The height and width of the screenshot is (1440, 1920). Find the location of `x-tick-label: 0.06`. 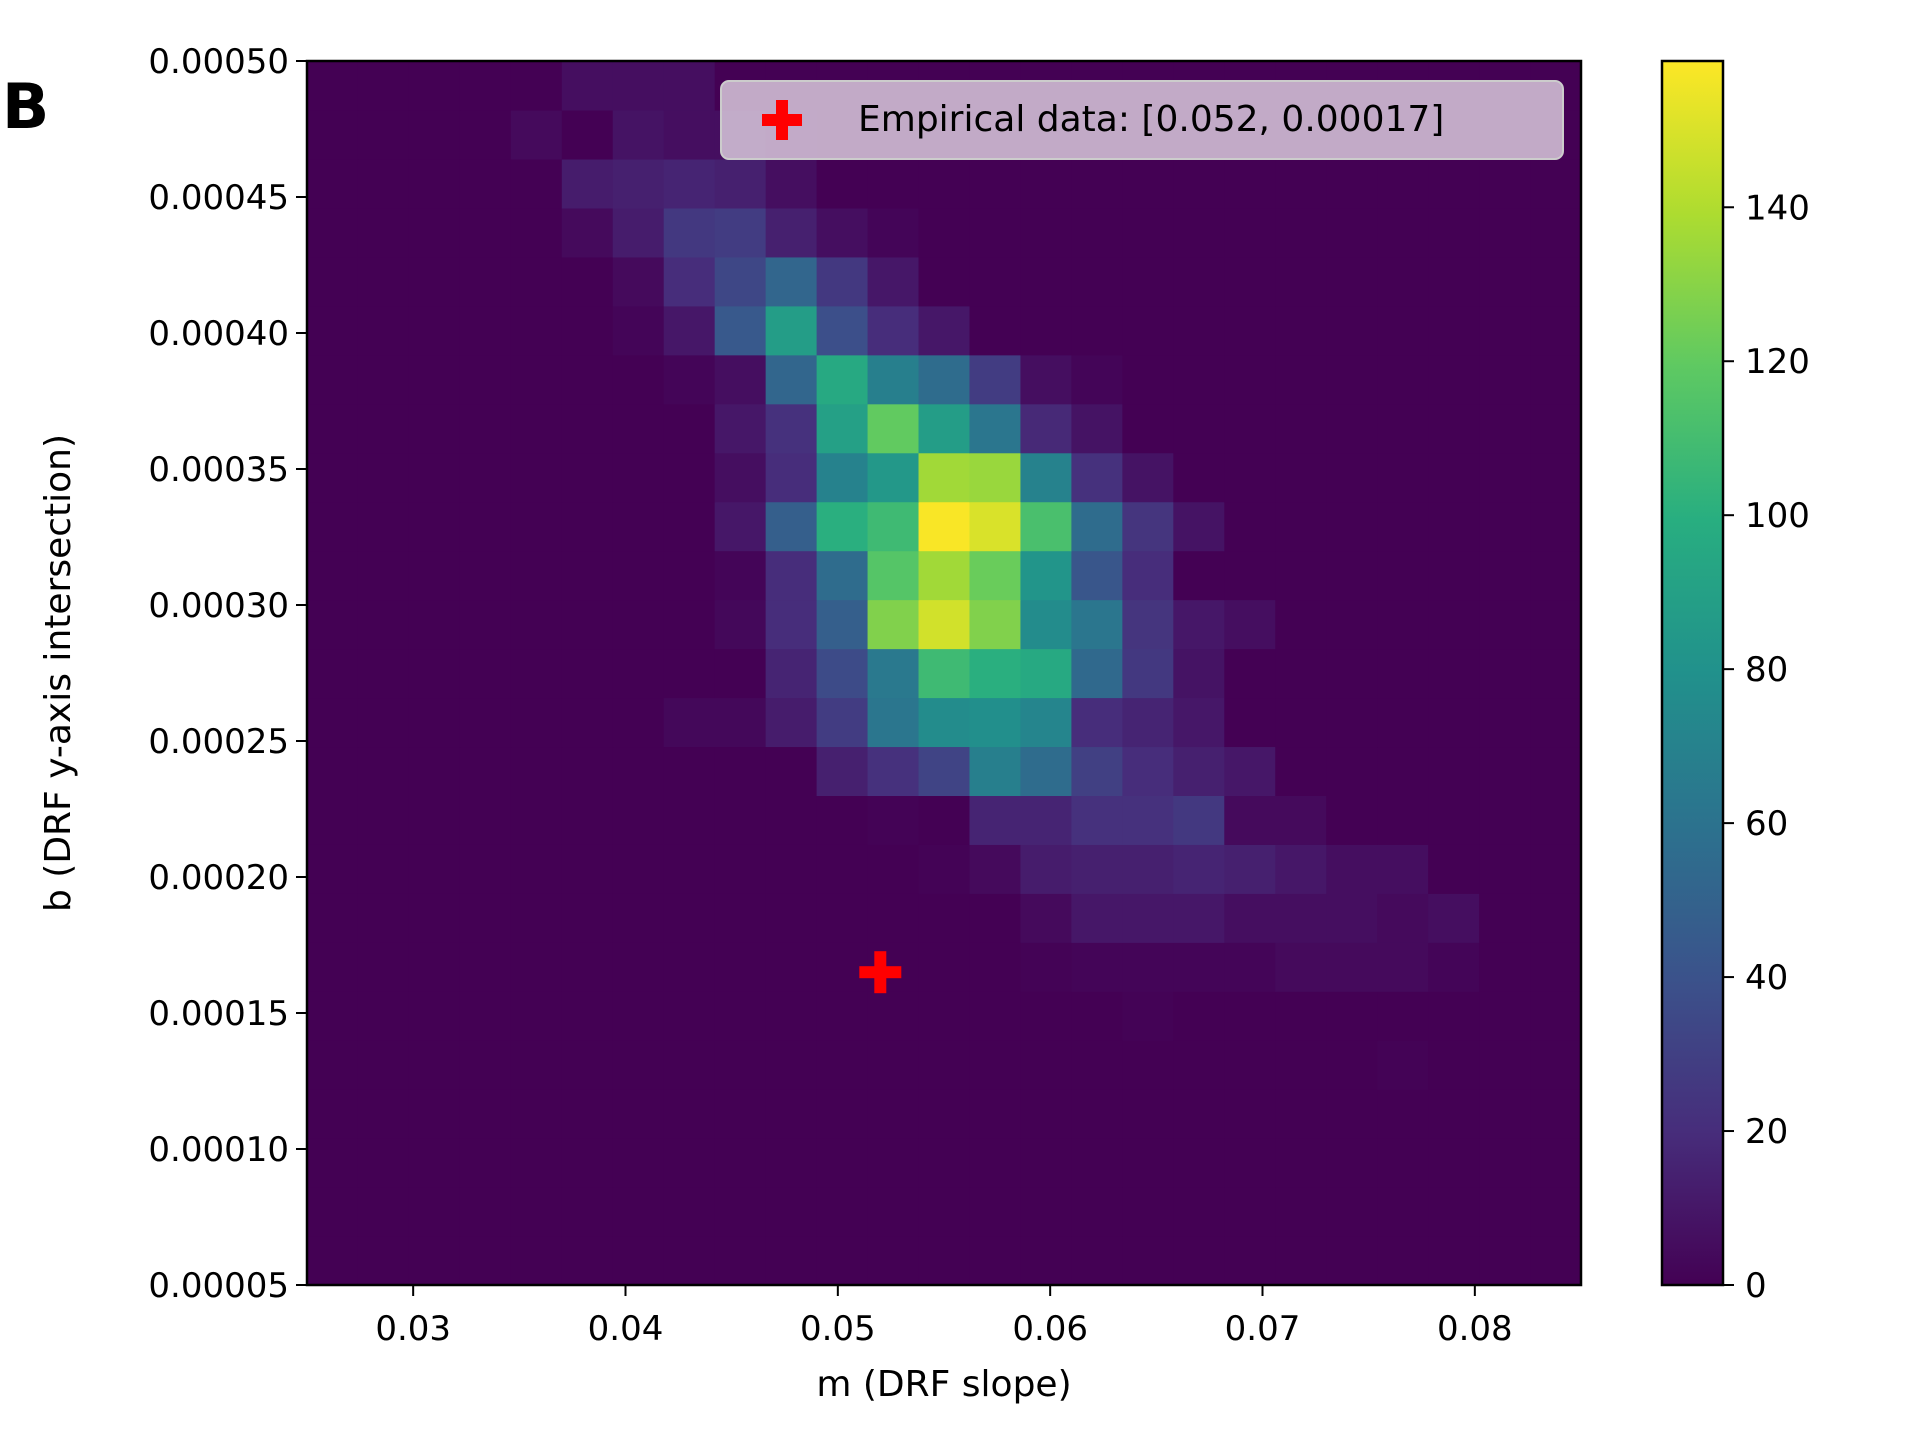

x-tick-label: 0.06 is located at coordinates (1050, 1329).